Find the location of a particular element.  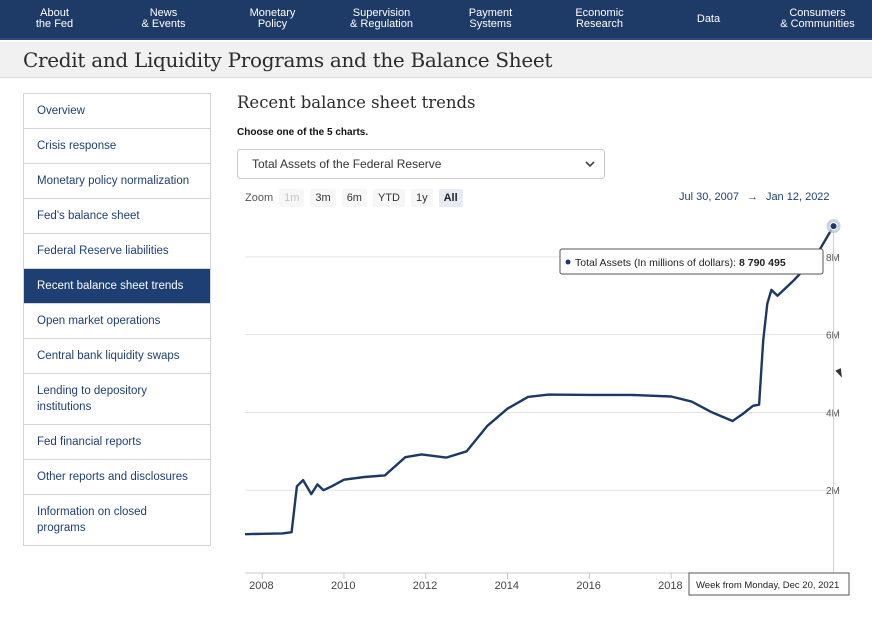

nav-supervision-regulation: Supervision & Regulation is located at coordinates (381, 18).